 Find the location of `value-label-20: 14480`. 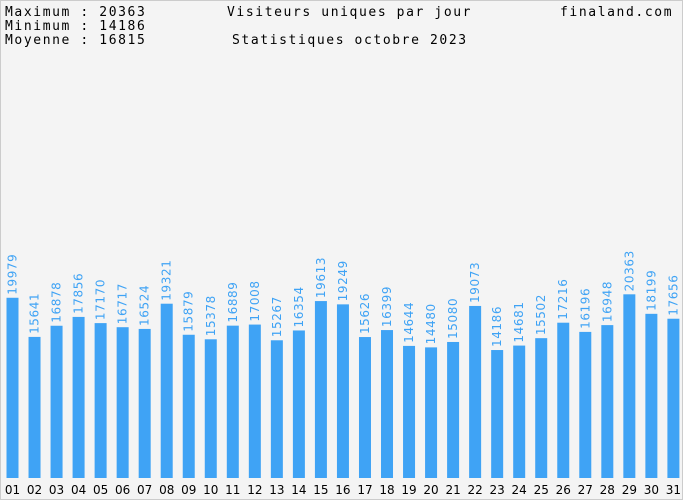

value-label-20: 14480 is located at coordinates (431, 323).